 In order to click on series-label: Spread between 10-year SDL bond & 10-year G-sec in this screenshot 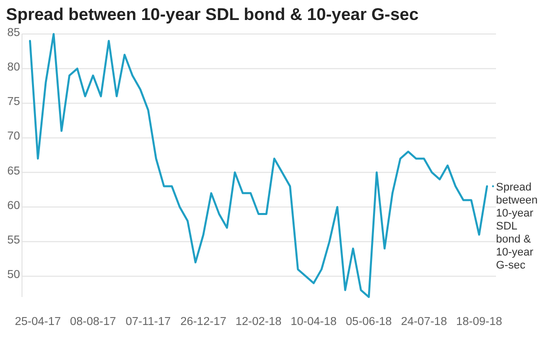, I will do `click(517, 226)`.